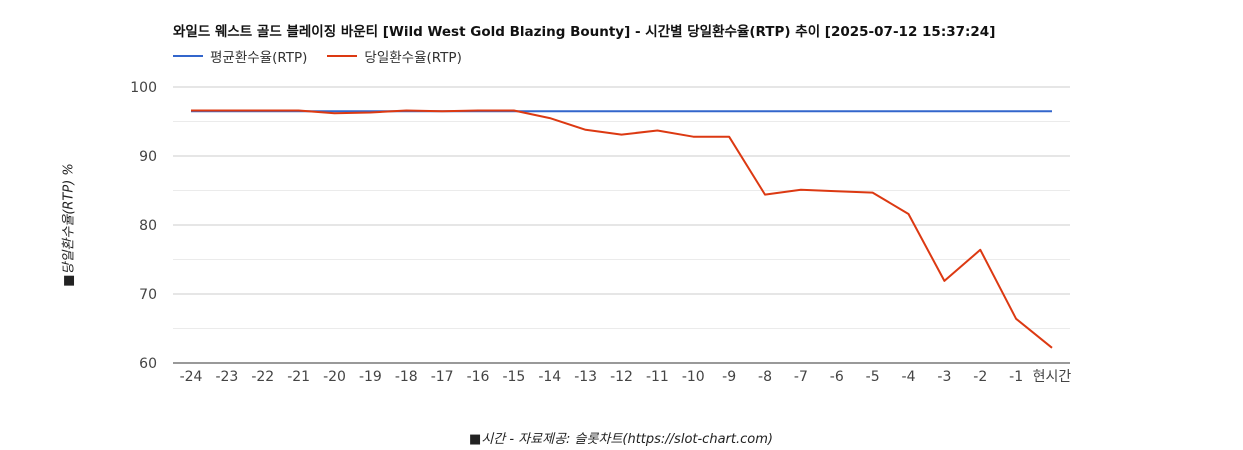 The image size is (1243, 450). What do you see at coordinates (442, 377) in the screenshot?
I see `x-tick-label: -17` at bounding box center [442, 377].